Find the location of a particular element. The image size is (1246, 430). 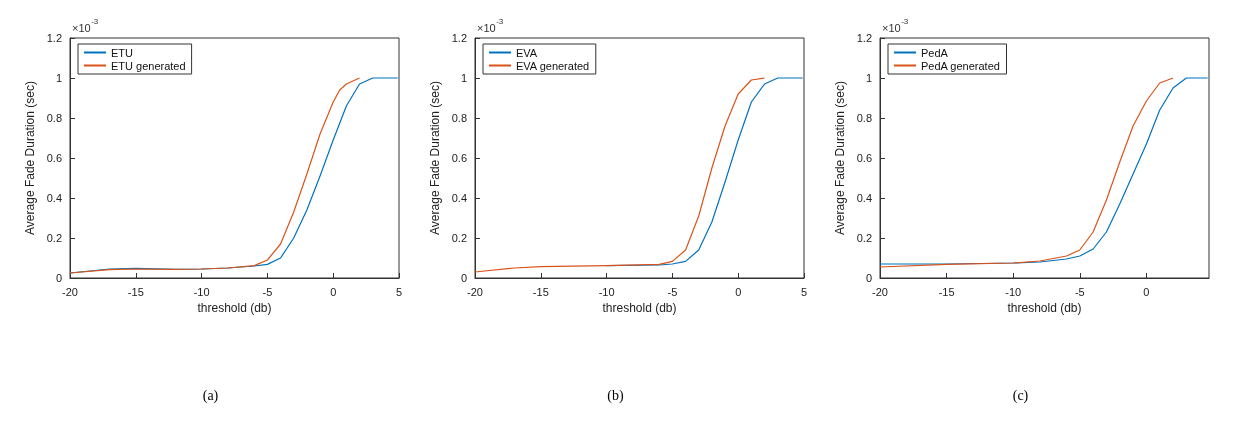

legend-label: EVA is located at coordinates (527, 52).